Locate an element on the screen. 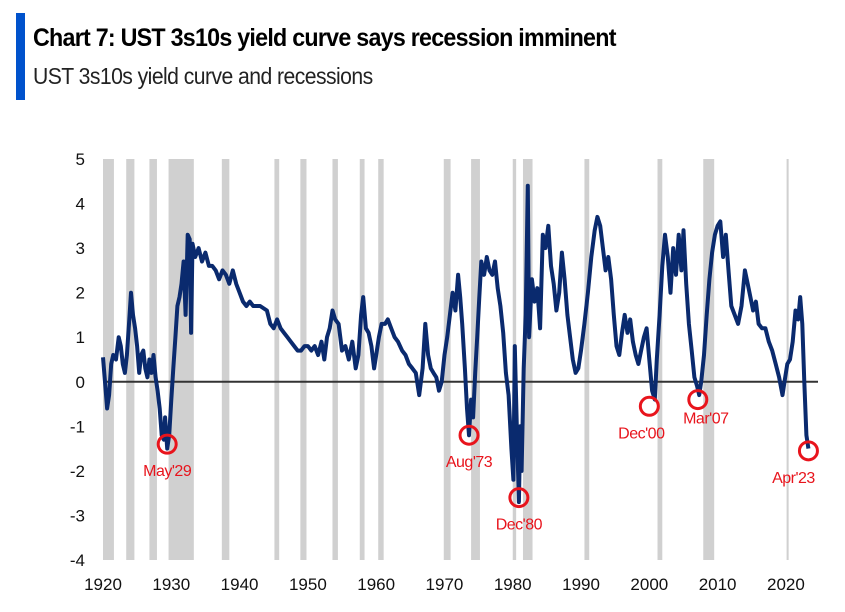 This screenshot has width=845, height=612. y-tick-label: -2 is located at coordinates (77, 471).